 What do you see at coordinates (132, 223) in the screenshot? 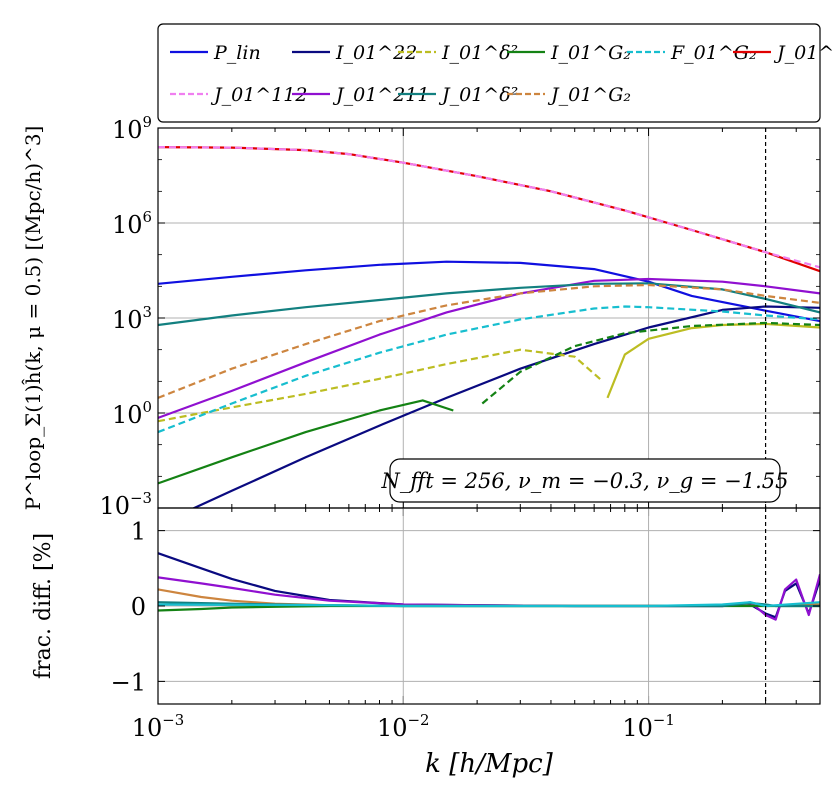
I see `main-ytick-label: 10⁶` at bounding box center [132, 223].